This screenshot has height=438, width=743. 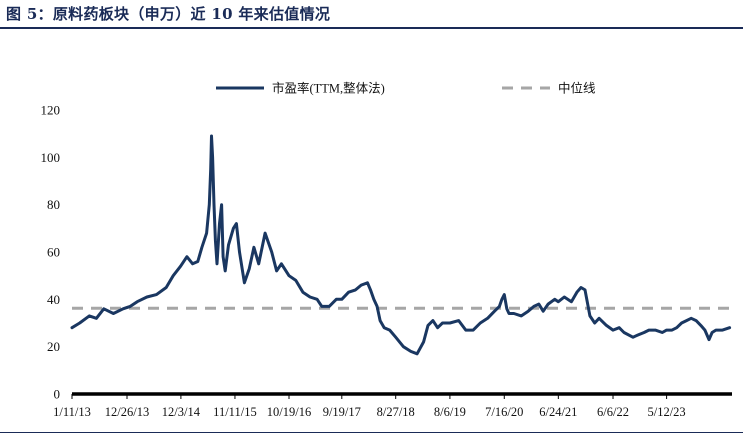 What do you see at coordinates (53, 346) in the screenshot?
I see `y-tick-label: 20` at bounding box center [53, 346].